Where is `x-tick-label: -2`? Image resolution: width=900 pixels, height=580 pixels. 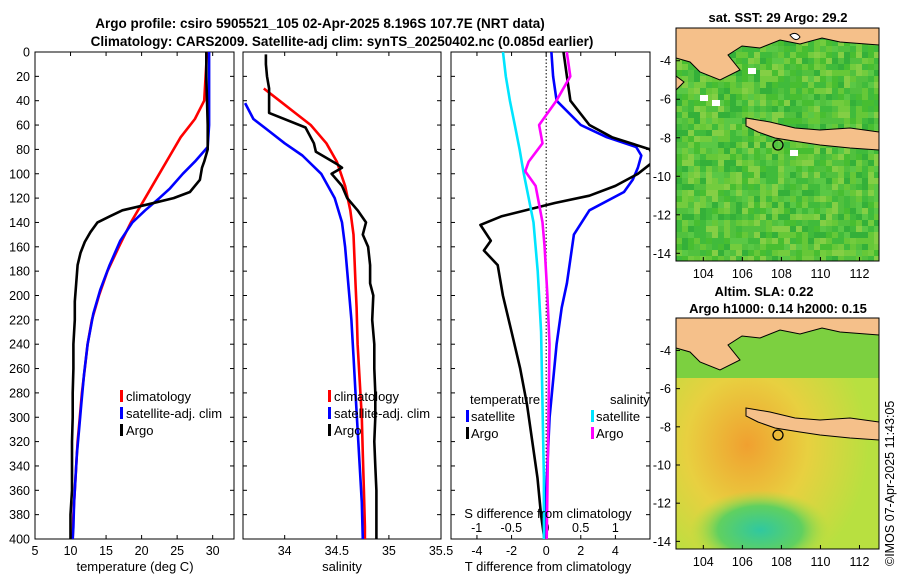
x-tick-label: -2 is located at coordinates (511, 551).